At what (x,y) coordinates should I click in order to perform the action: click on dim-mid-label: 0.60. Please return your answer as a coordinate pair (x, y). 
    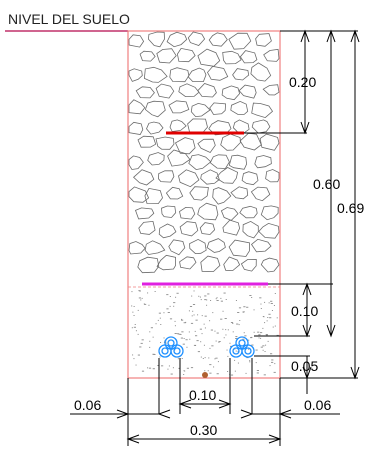
    Looking at the image, I should click on (326, 184).